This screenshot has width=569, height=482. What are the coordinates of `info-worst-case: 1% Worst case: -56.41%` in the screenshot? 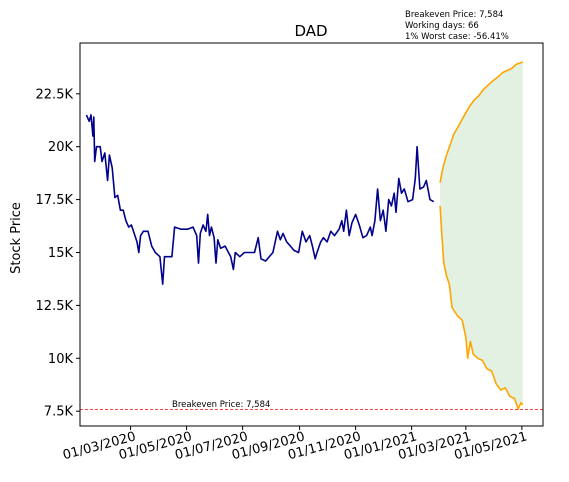 It's located at (457, 37).